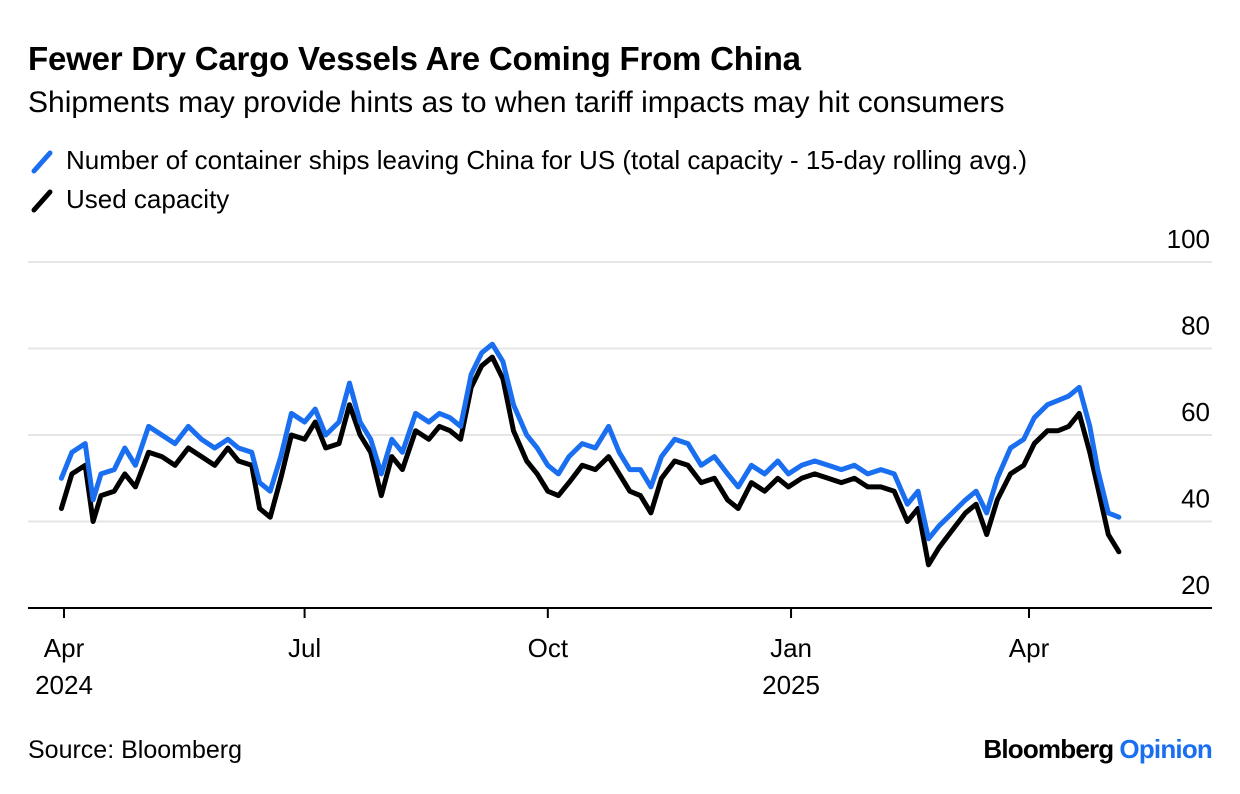 Image resolution: width=1240 pixels, height=794 pixels. I want to click on x-tick-year-label: 2025, so click(791, 685).